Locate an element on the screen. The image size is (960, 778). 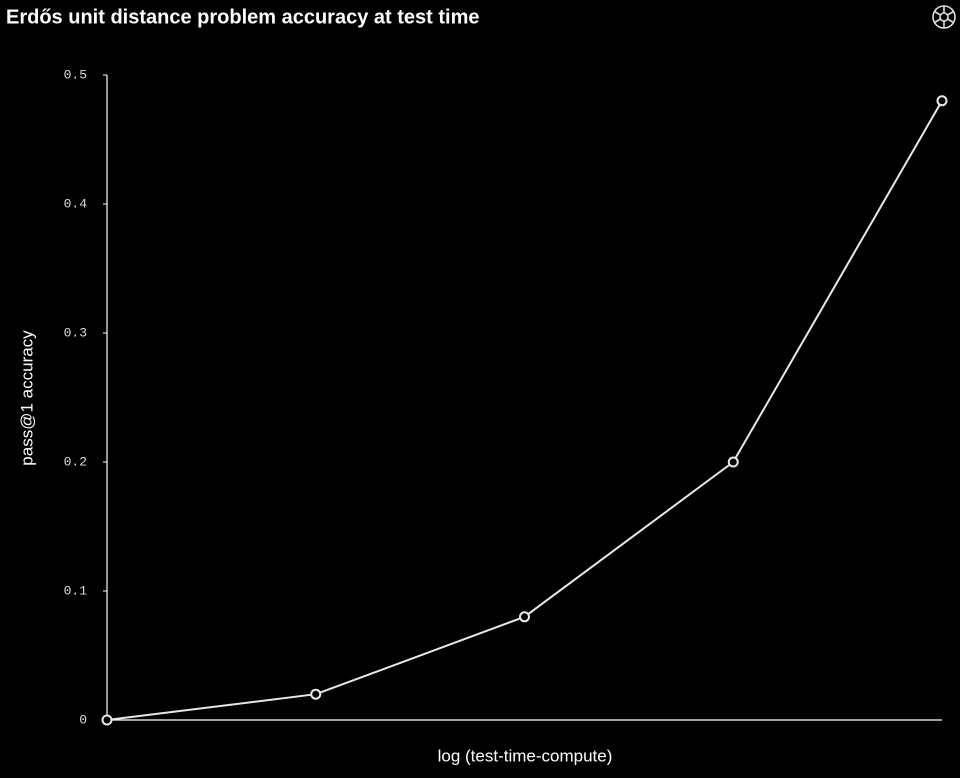
y-tick-label: 0.1 is located at coordinates (76, 590).